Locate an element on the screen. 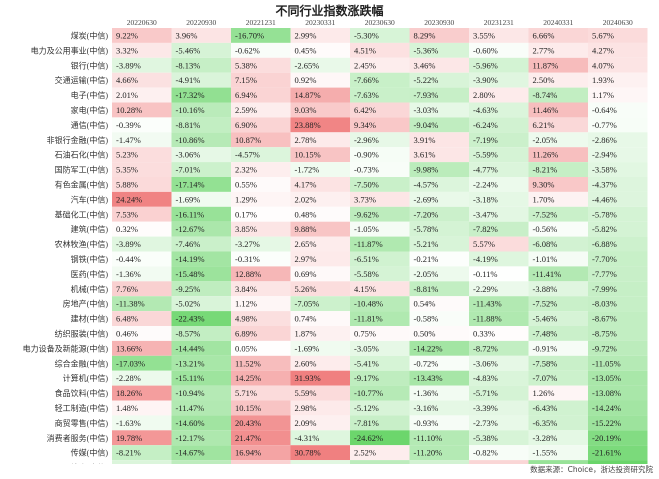 The width and height of the screenshot is (659, 479). cell-value: -0.64% is located at coordinates (604, 110).